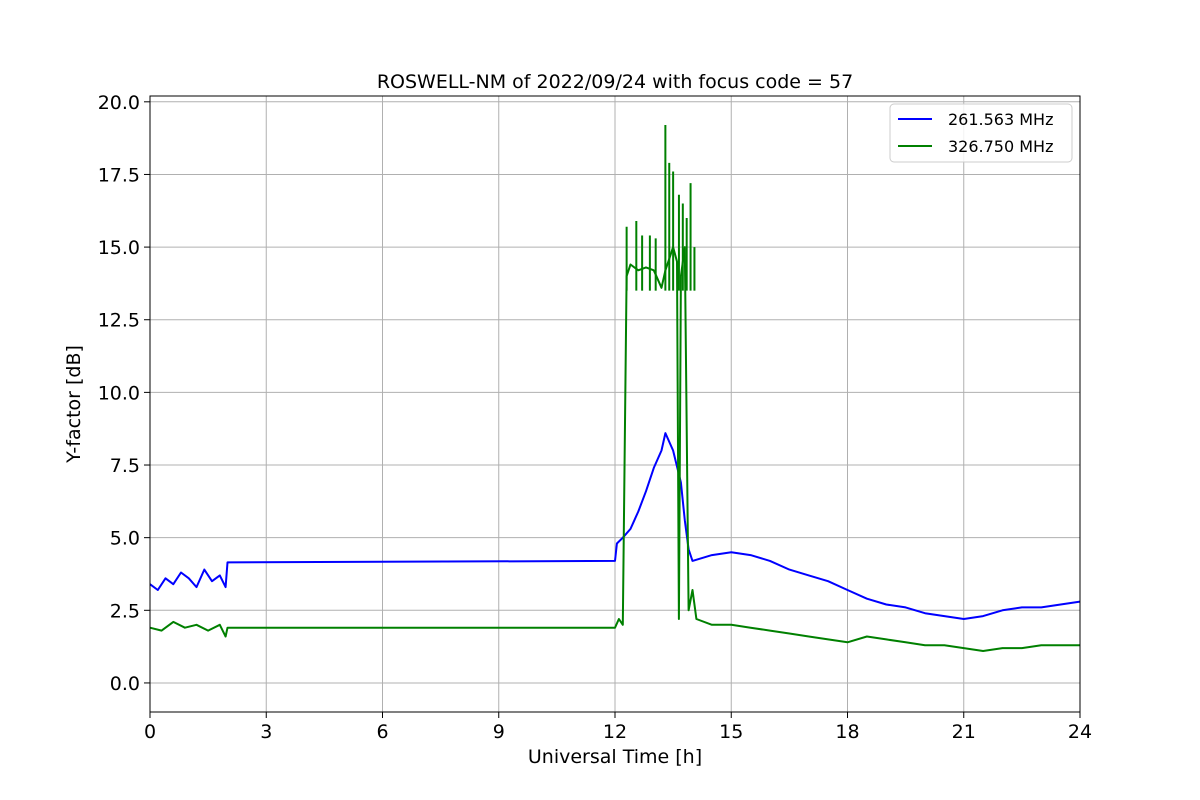 This screenshot has height=800, width=1200. What do you see at coordinates (125, 539) in the screenshot?
I see `y-tick-label: 5.0` at bounding box center [125, 539].